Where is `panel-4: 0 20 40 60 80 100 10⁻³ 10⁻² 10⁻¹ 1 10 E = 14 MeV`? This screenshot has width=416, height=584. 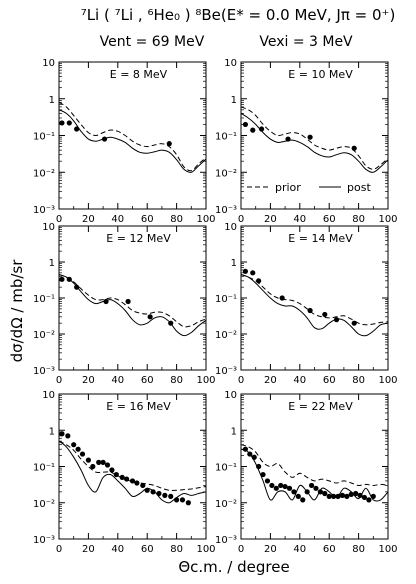 panel-4: 0 20 40 60 80 100 10⁻³ 10⁻² 10⁻¹ 1 10 E = 14 MeV is located at coordinates (306, 304).